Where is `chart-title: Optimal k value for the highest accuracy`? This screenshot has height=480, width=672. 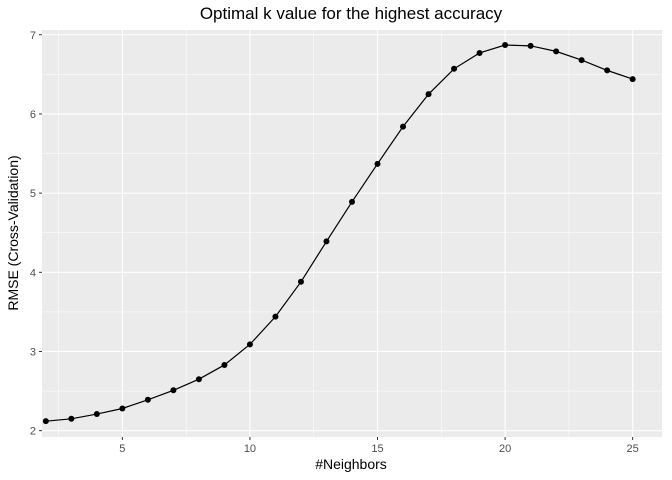 chart-title: Optimal k value for the highest accuracy is located at coordinates (351, 13).